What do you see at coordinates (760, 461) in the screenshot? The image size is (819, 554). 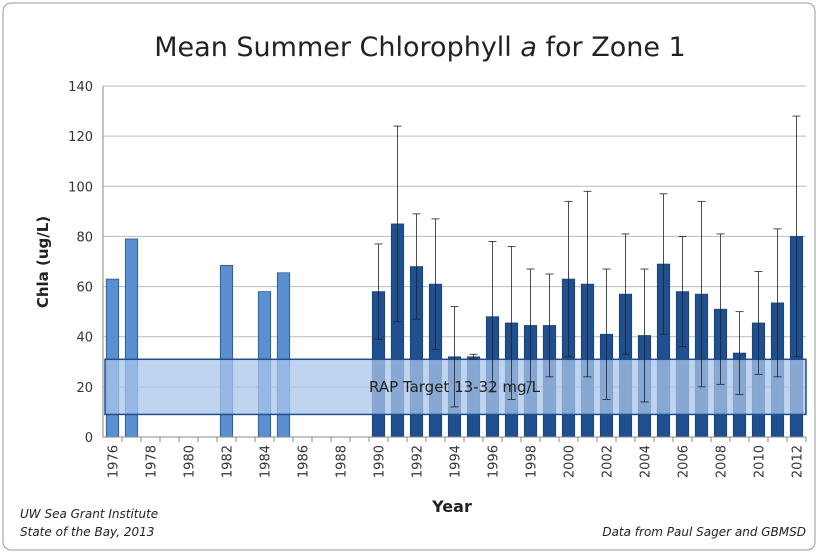 I see `x-tick-label: 2010` at bounding box center [760, 461].